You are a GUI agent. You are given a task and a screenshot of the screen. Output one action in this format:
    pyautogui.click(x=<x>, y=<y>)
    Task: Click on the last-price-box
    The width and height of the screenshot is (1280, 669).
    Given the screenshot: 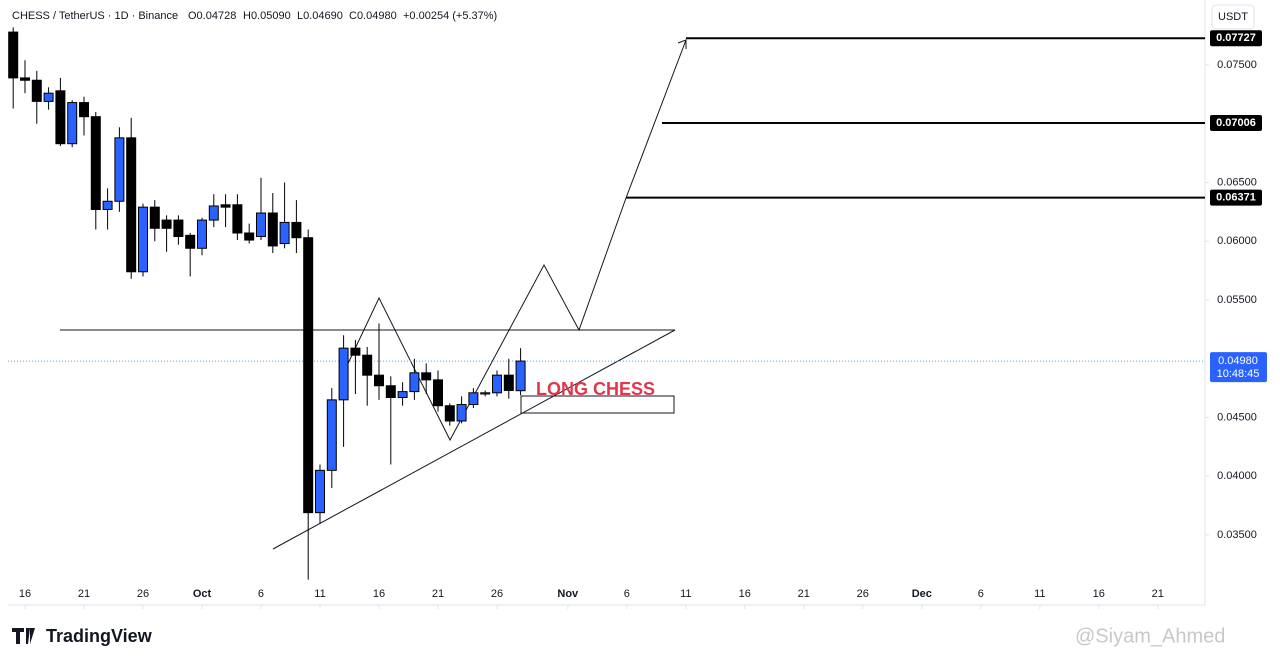 What is the action you would take?
    pyautogui.click(x=1238, y=367)
    